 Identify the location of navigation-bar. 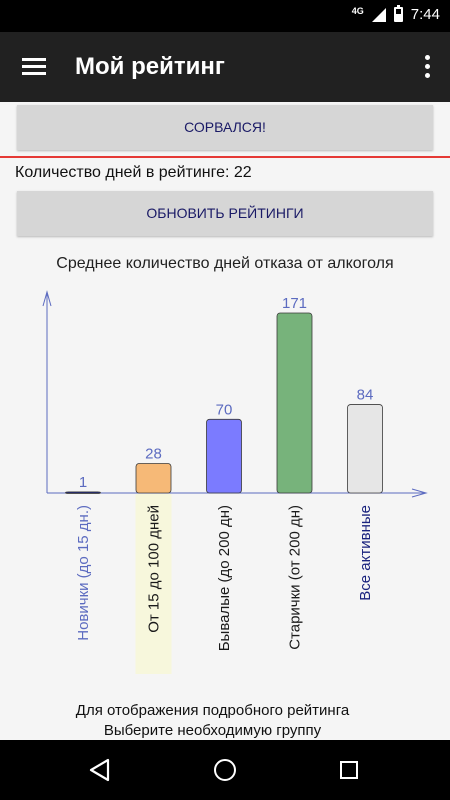
(225, 770).